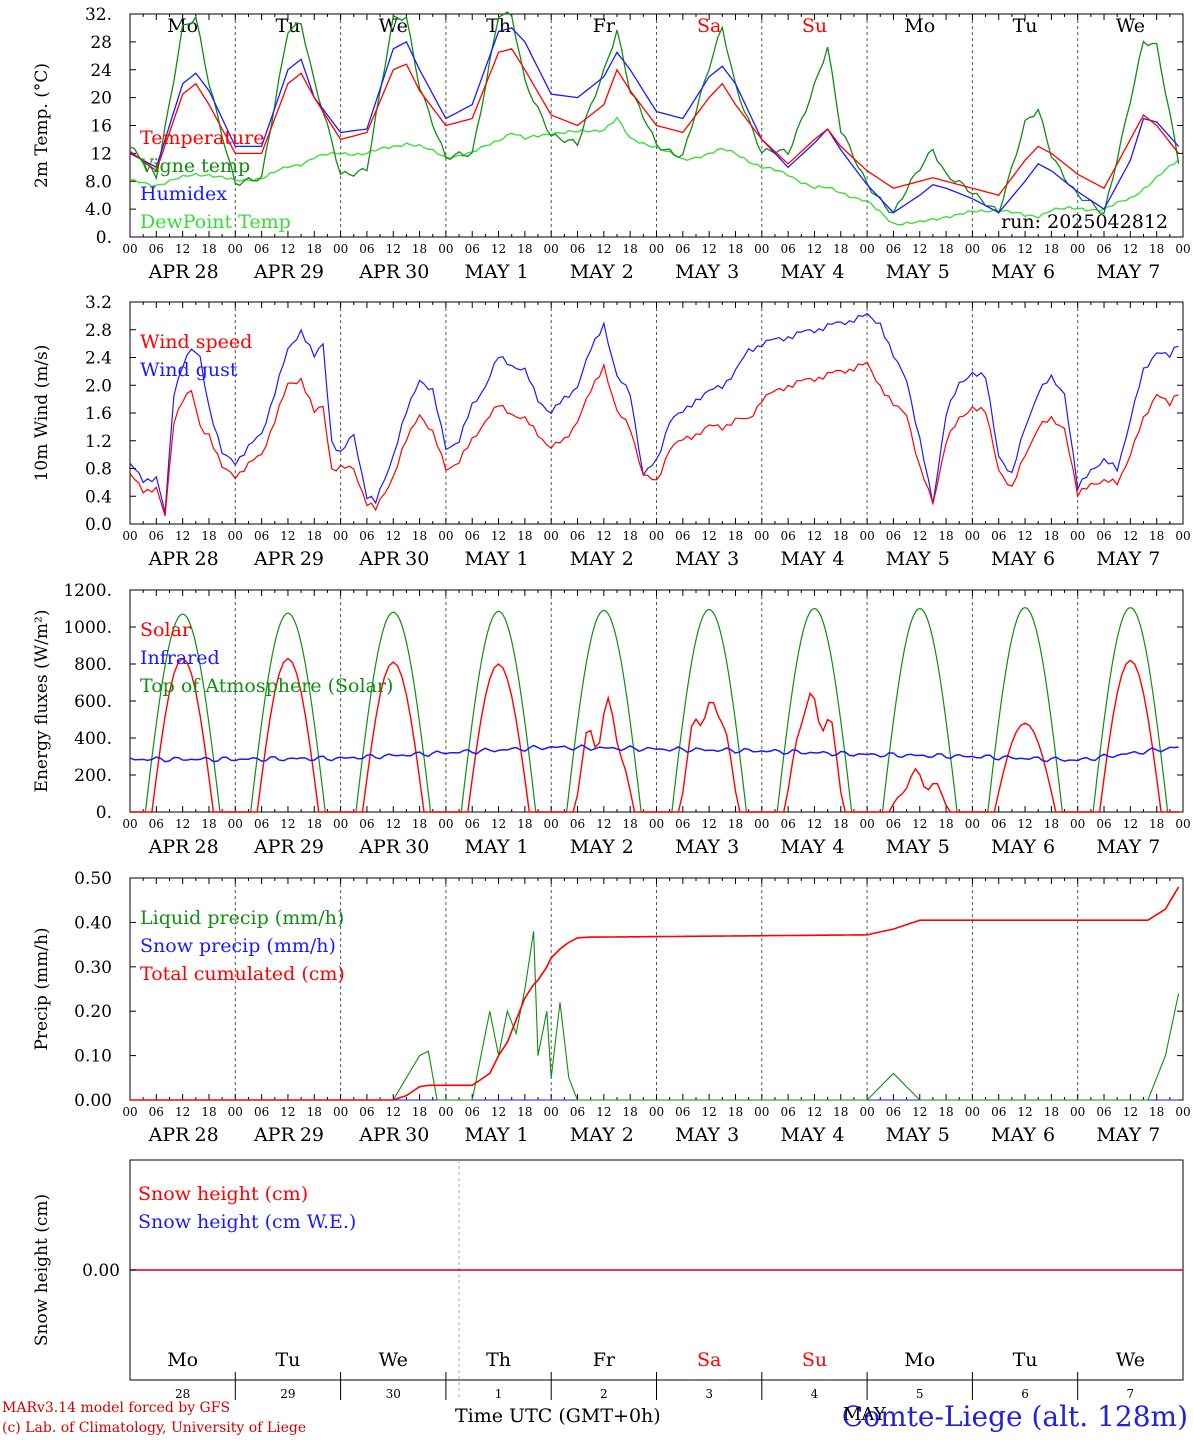 This screenshot has width=1194, height=1440. I want to click on series-solar, so click(654, 735).